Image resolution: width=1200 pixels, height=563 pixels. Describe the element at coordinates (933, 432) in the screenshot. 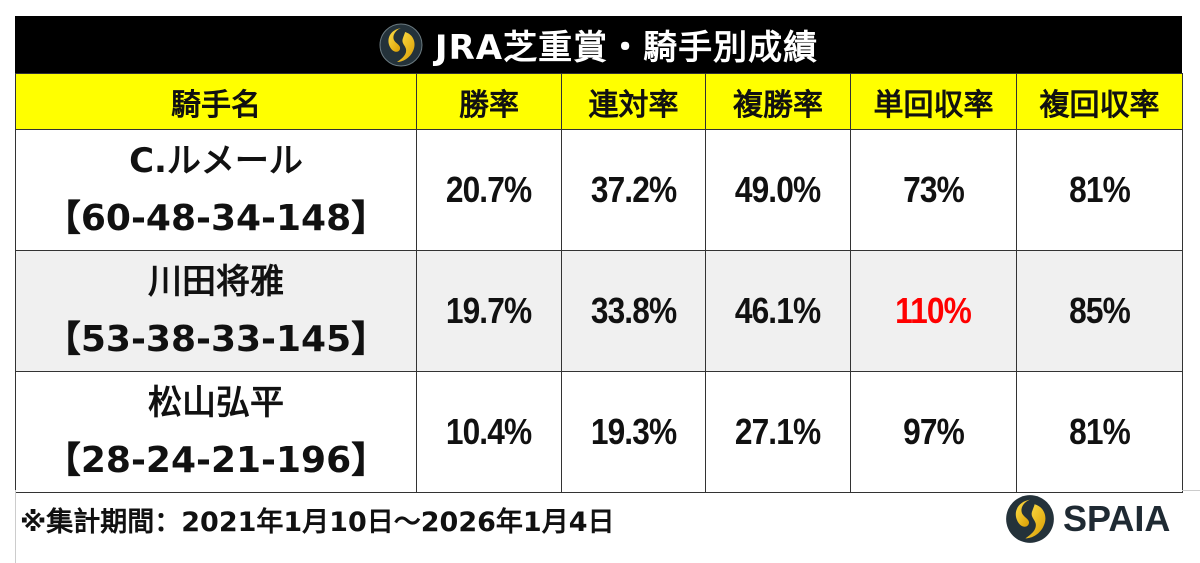

I see `win-return-cell: 97%` at that location.